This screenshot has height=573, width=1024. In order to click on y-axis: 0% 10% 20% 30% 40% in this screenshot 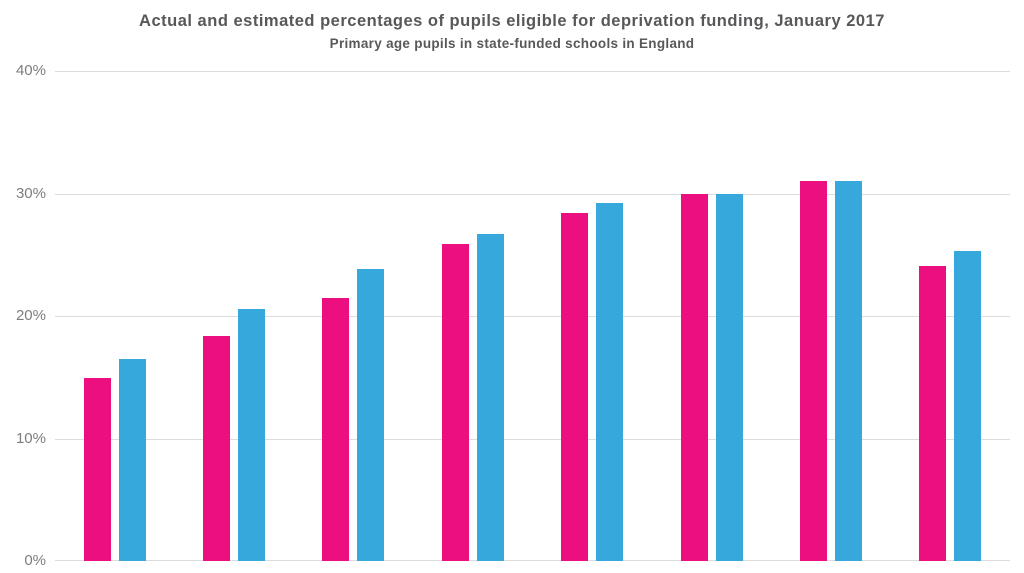, I will do `click(23, 316)`.